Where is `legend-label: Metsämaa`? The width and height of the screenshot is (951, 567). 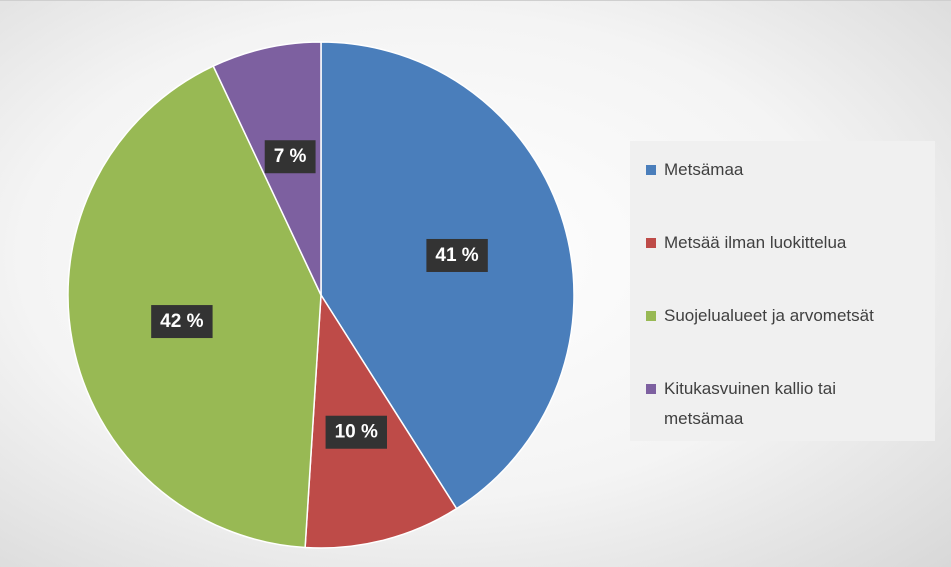 legend-label: Metsämaa is located at coordinates (704, 169).